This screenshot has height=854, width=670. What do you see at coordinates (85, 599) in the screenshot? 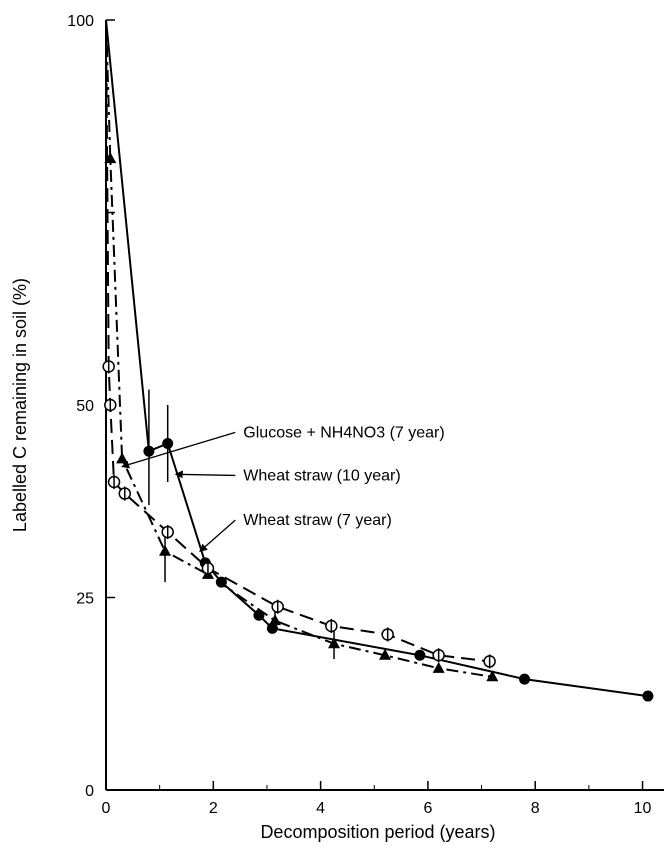
I see `y-tick-label: 25` at bounding box center [85, 599].